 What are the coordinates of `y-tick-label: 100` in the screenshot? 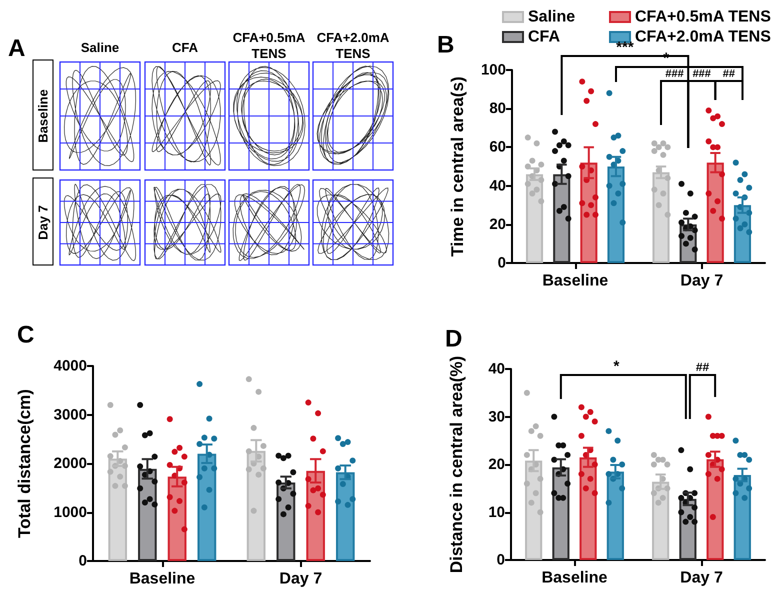 It's located at (493, 70).